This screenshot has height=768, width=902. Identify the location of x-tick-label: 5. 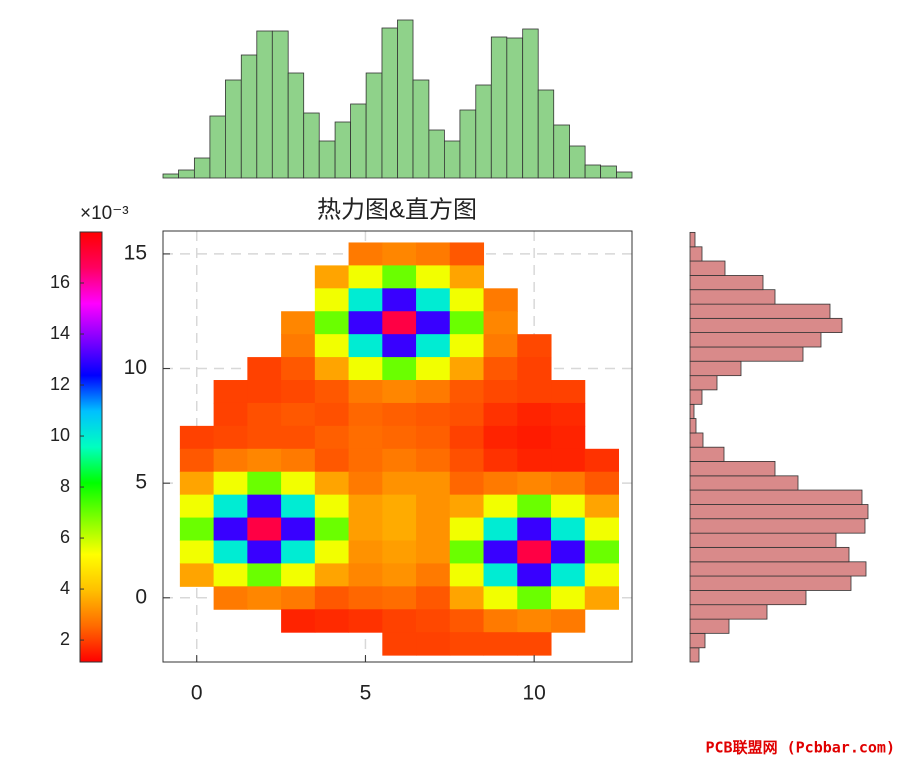
(366, 693).